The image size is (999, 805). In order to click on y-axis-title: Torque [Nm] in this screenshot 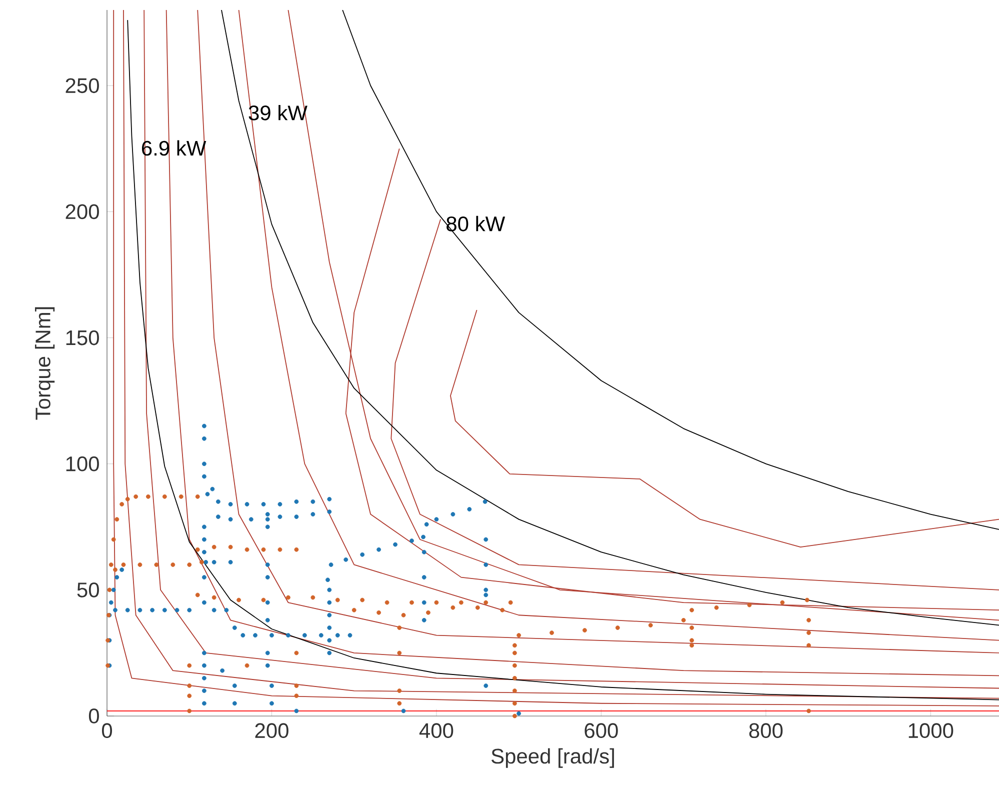, I will do `click(45, 363)`.